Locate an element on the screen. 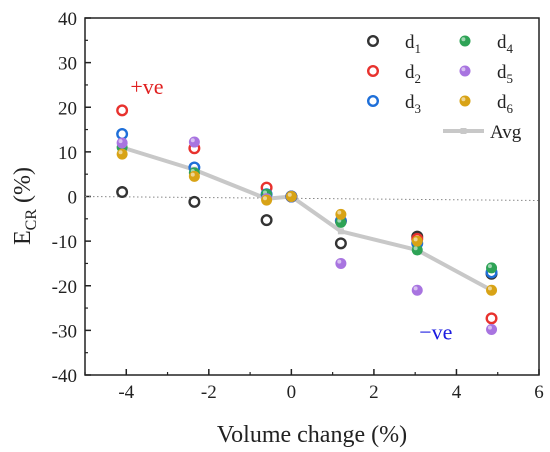  point-d5-4-shine is located at coordinates (339, 261).